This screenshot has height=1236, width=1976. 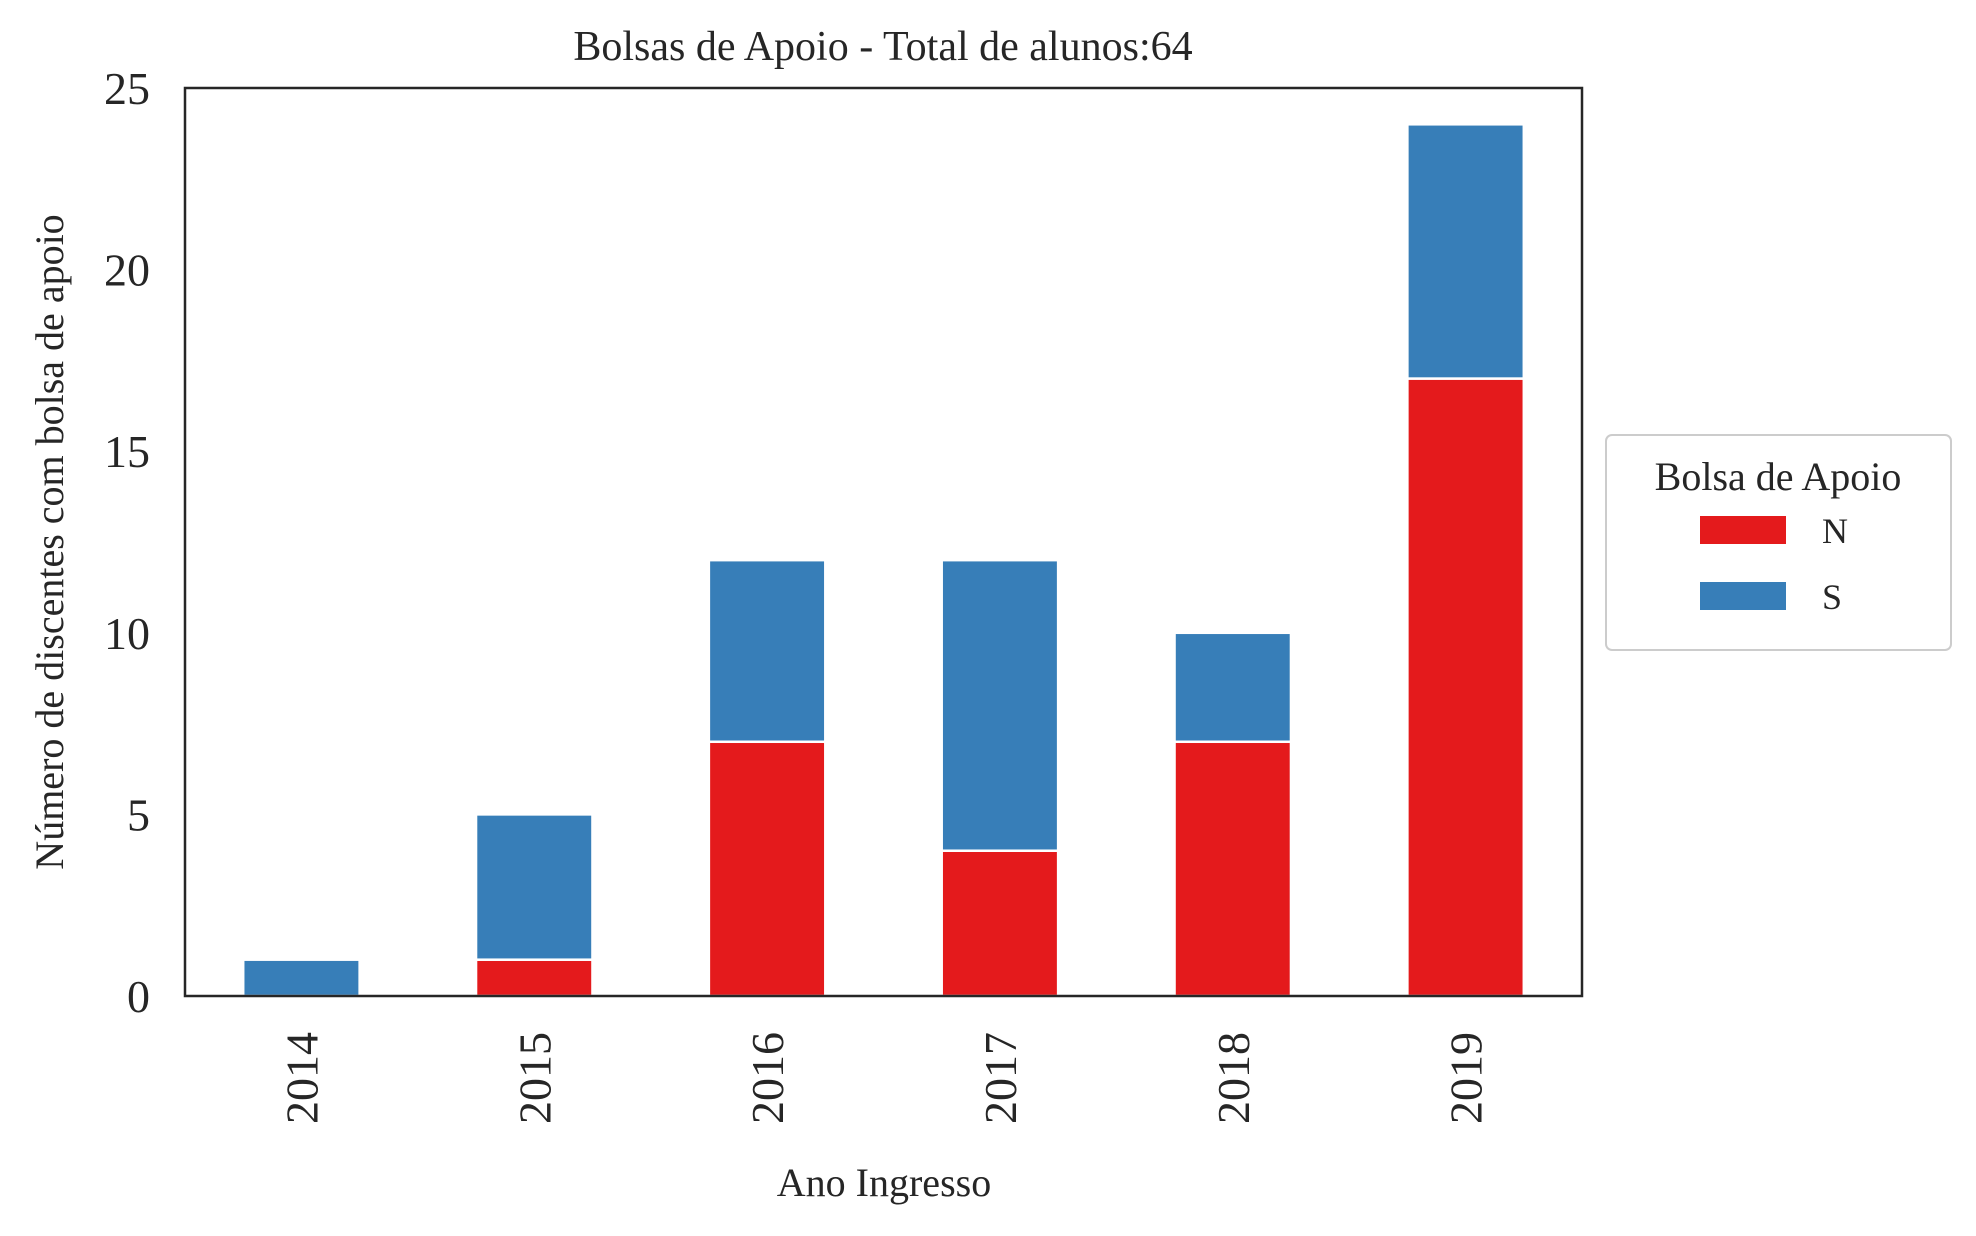 I want to click on legend-swatch-N, so click(x=1743, y=530).